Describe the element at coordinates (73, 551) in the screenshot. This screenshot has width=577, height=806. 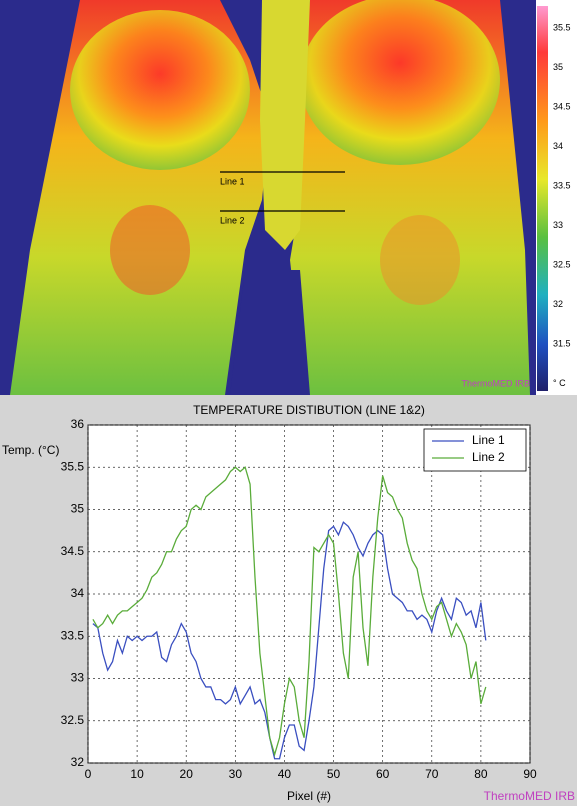
I see `y-tick-label: 34.5` at that location.